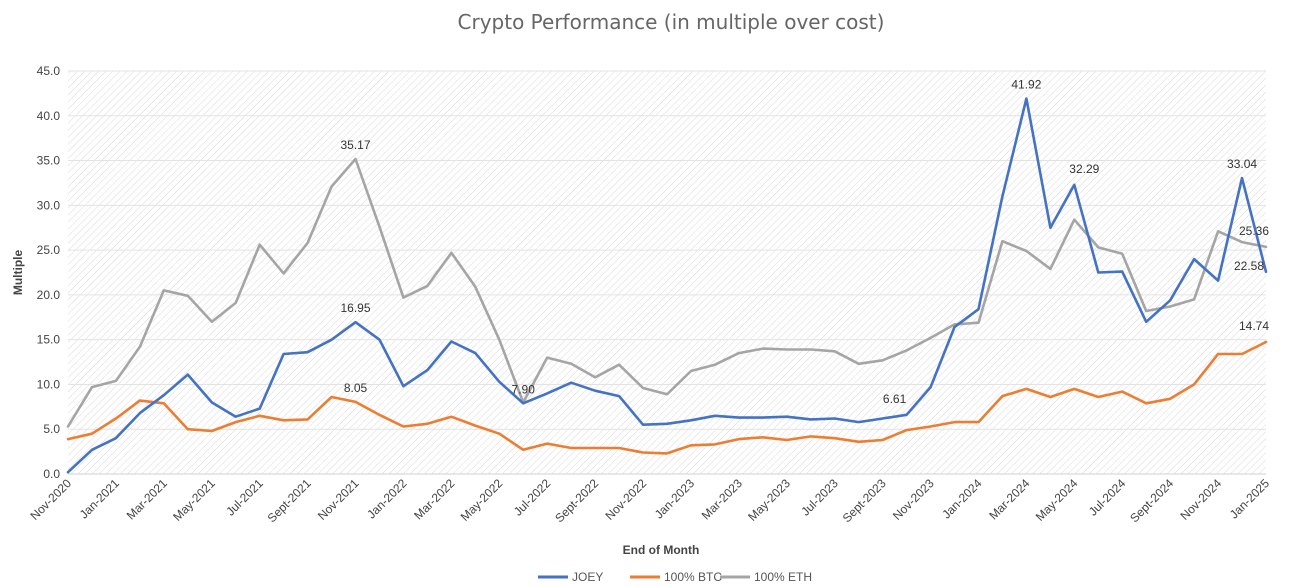  What do you see at coordinates (625, 499) in the screenshot?
I see `x-tick-label: Nov-2022` at bounding box center [625, 499].